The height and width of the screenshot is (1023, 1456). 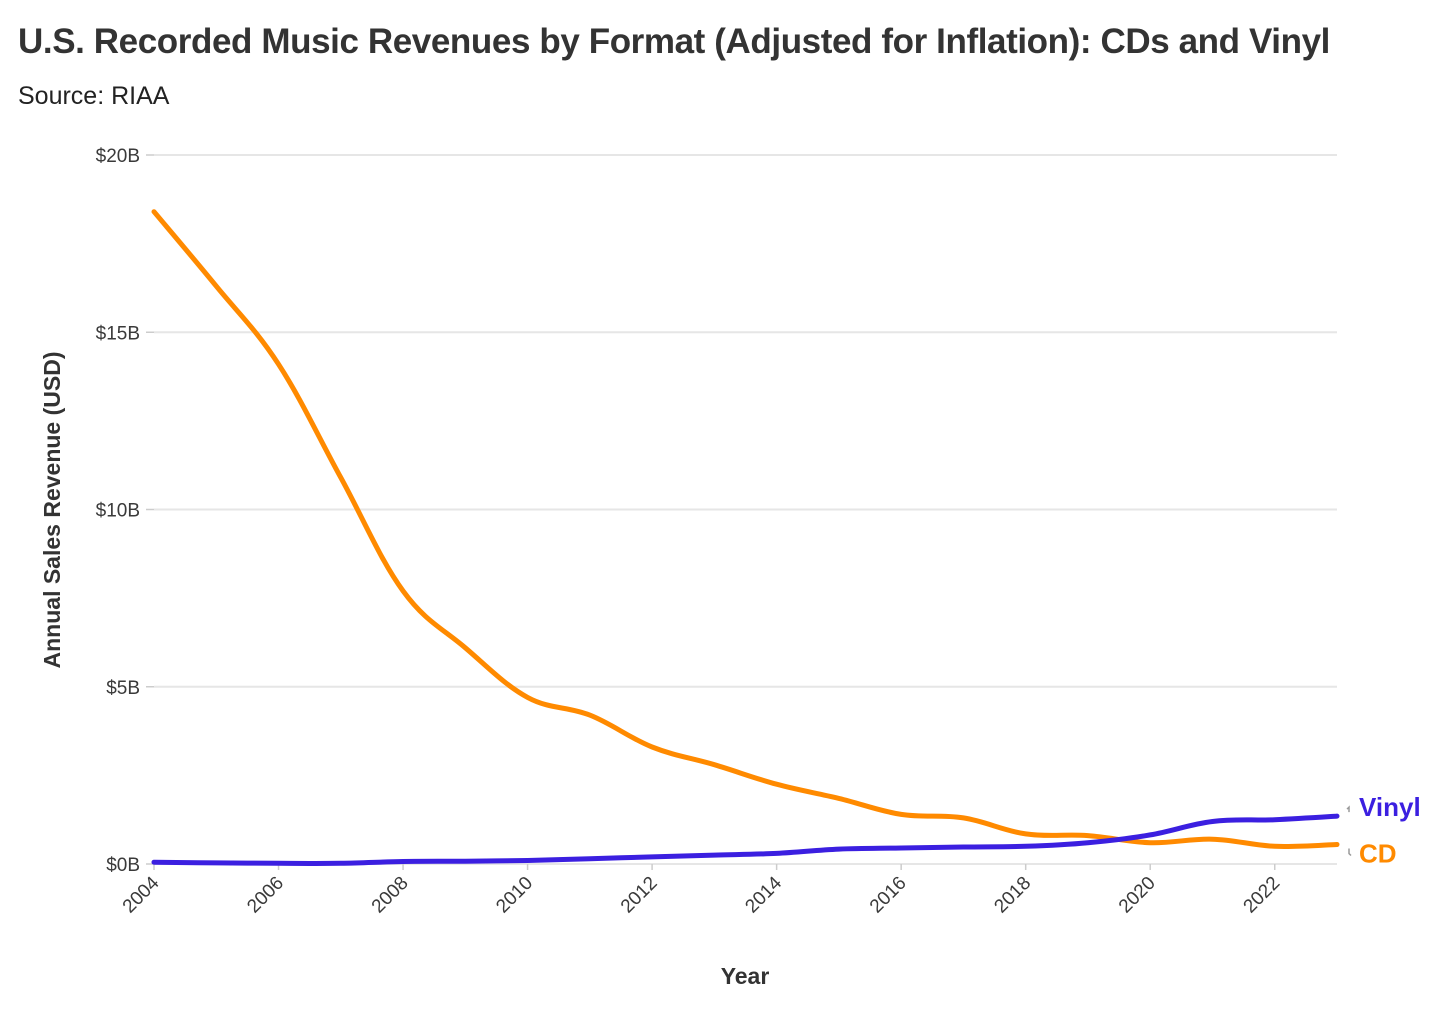 I want to click on series-labels: CD Vinyl, so click(x=1383, y=830).